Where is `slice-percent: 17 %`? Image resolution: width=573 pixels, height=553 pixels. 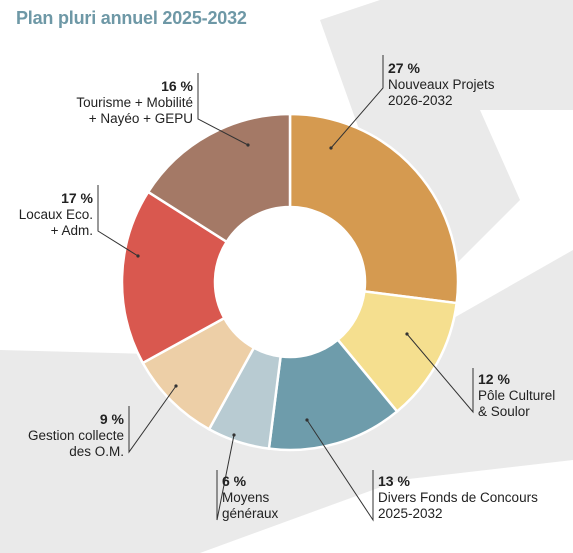 slice-percent: 17 % is located at coordinates (77, 198).